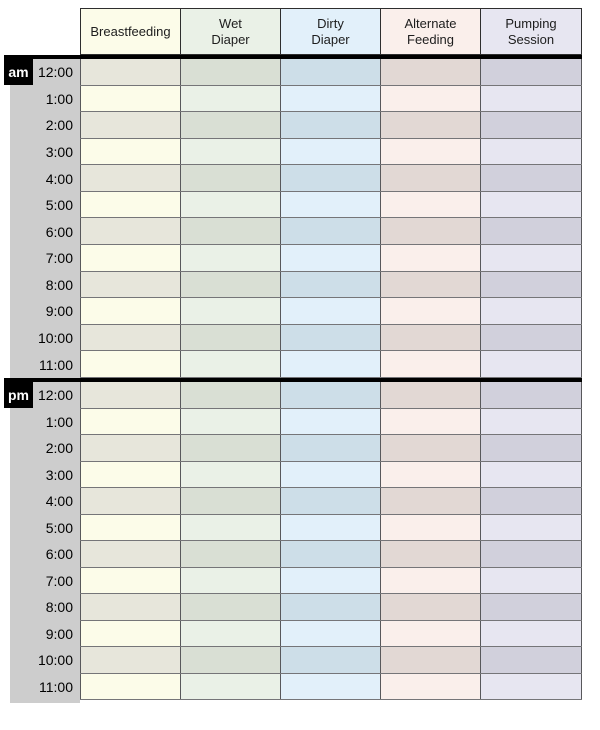  Describe the element at coordinates (59, 607) in the screenshot. I see `time-label-pm: 8:00` at that location.